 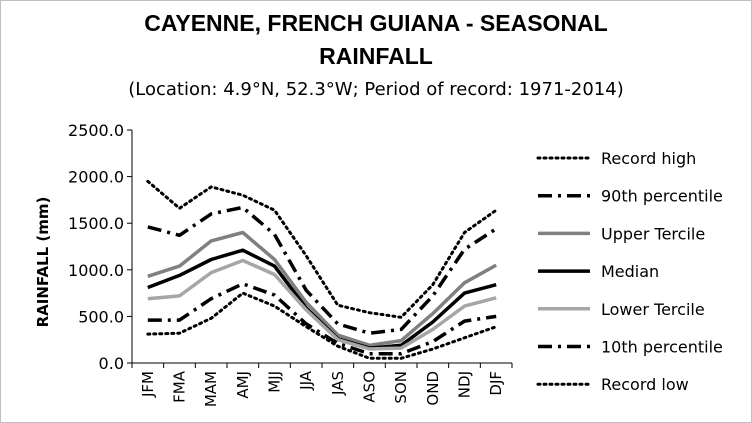 I want to click on legend-label: Record high, so click(x=648, y=158).